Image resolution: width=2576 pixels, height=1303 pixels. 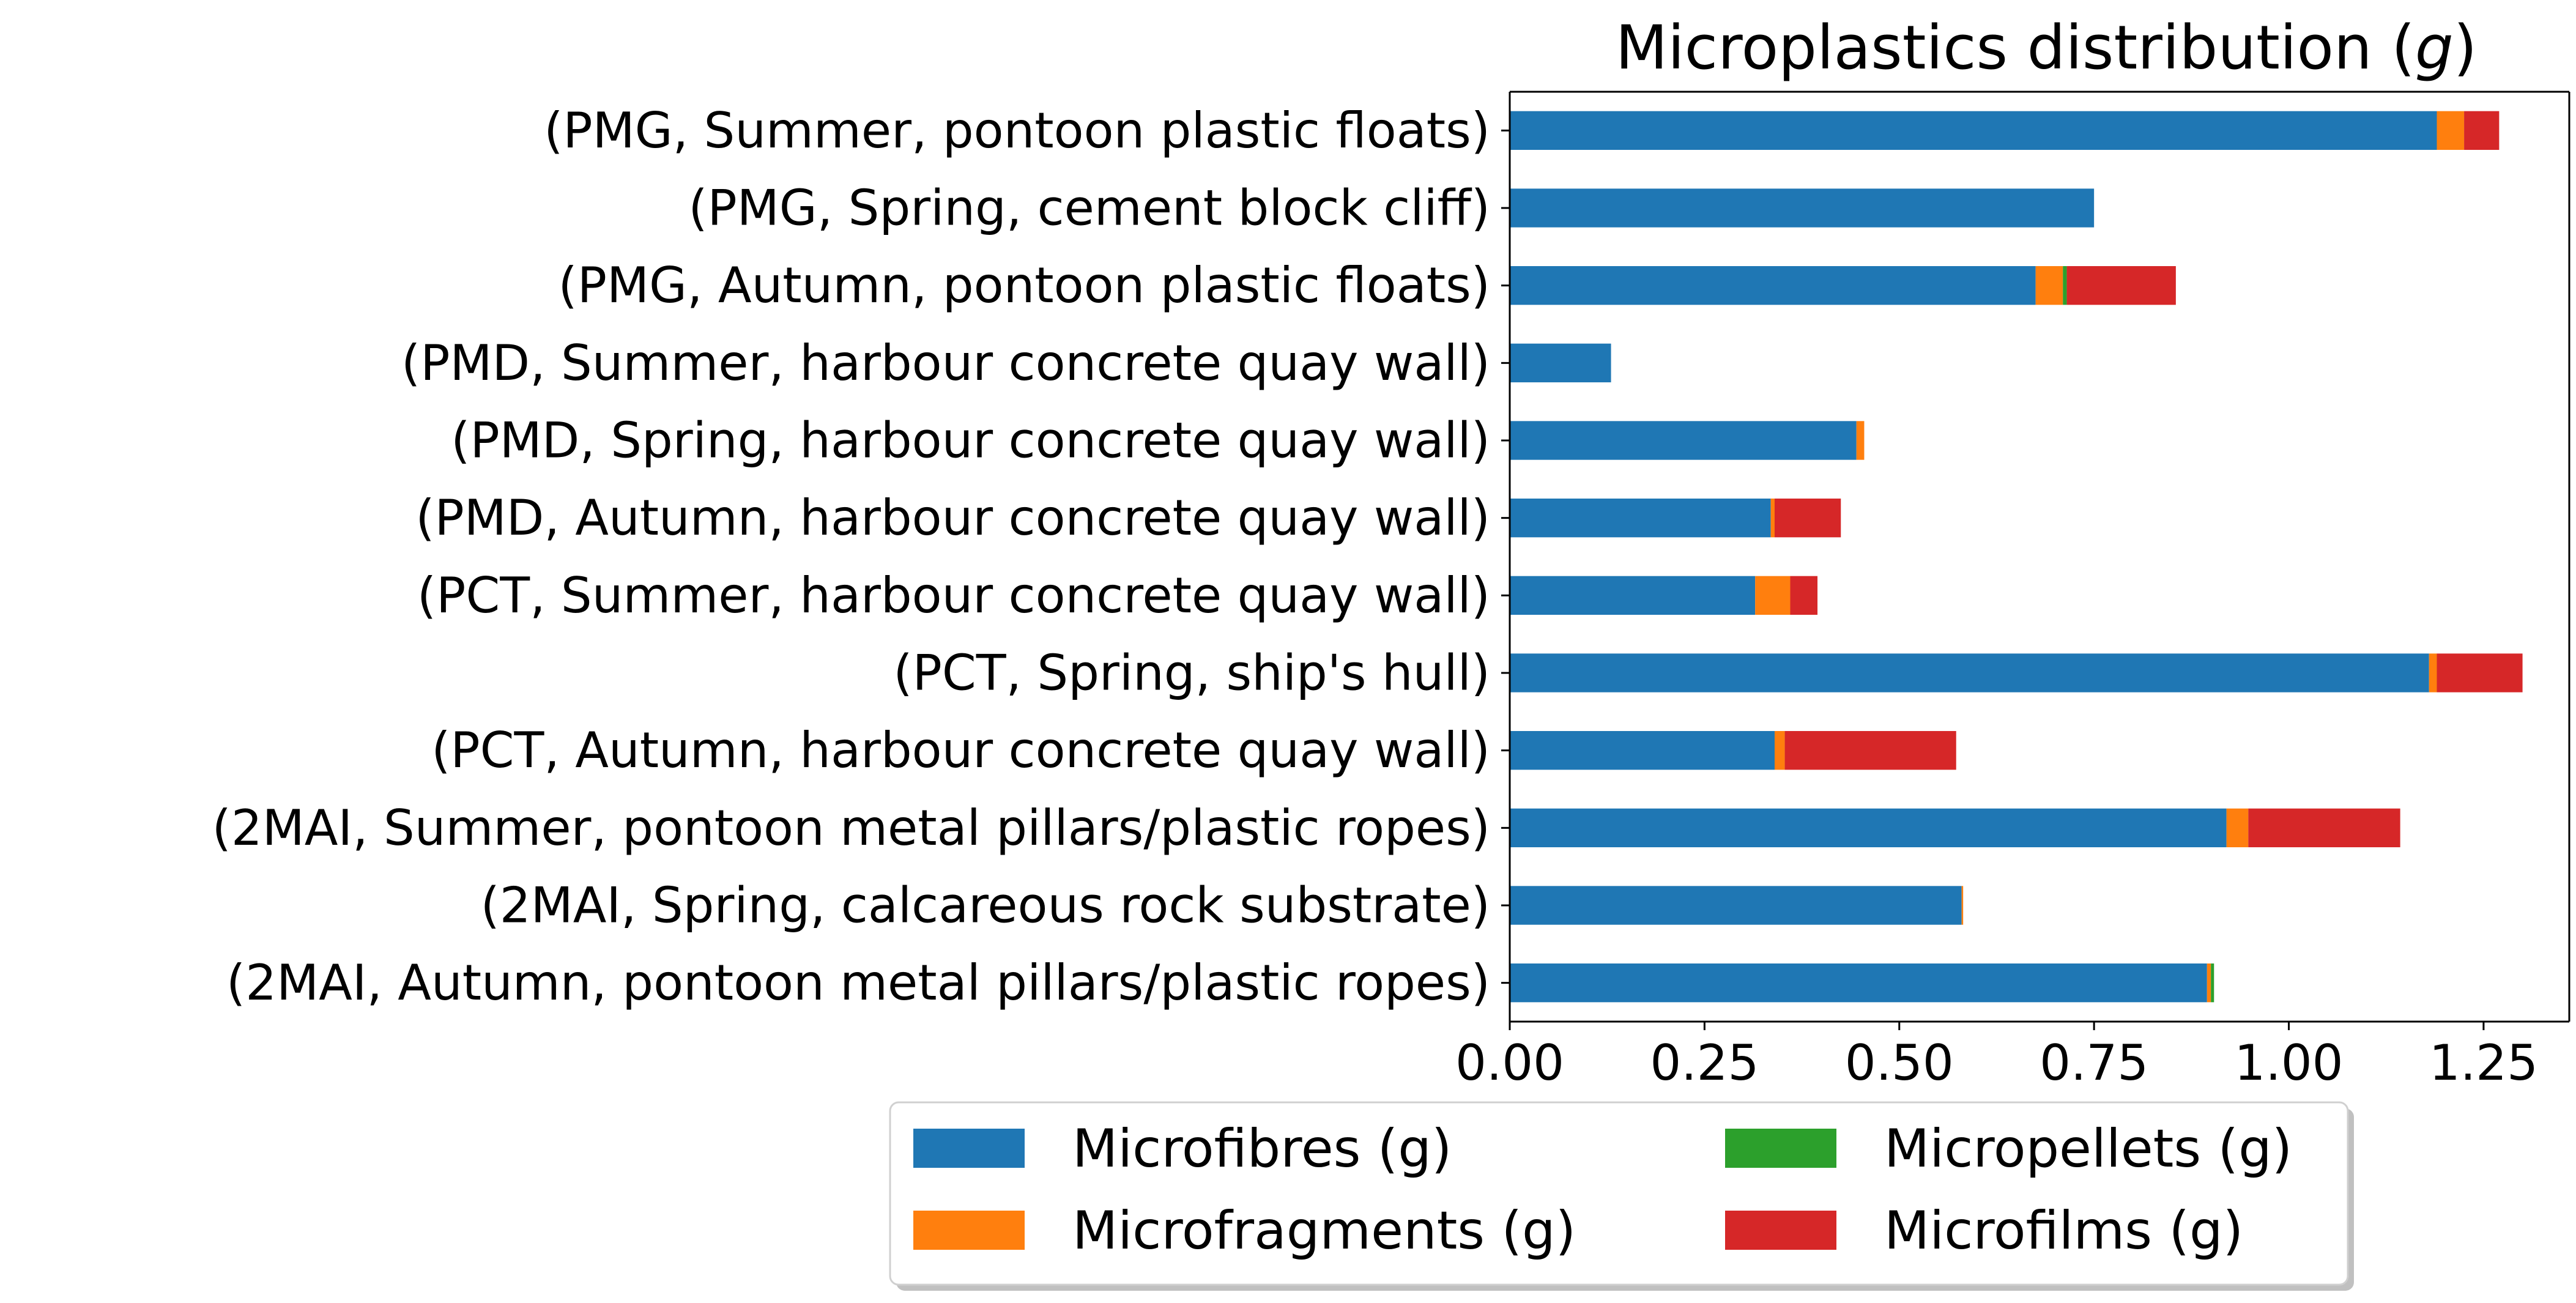 What do you see at coordinates (1324, 1231) in the screenshot?
I see `legend-label: Microfragments (g)` at bounding box center [1324, 1231].